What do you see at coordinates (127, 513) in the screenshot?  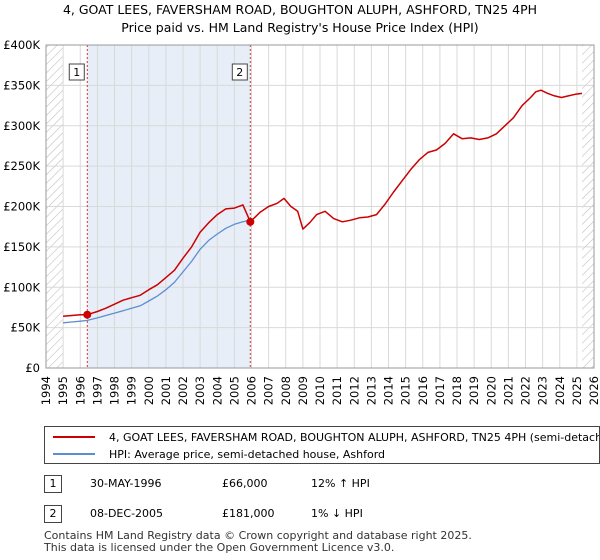 I see `transaction-date: 08-DEC-2005` at bounding box center [127, 513].